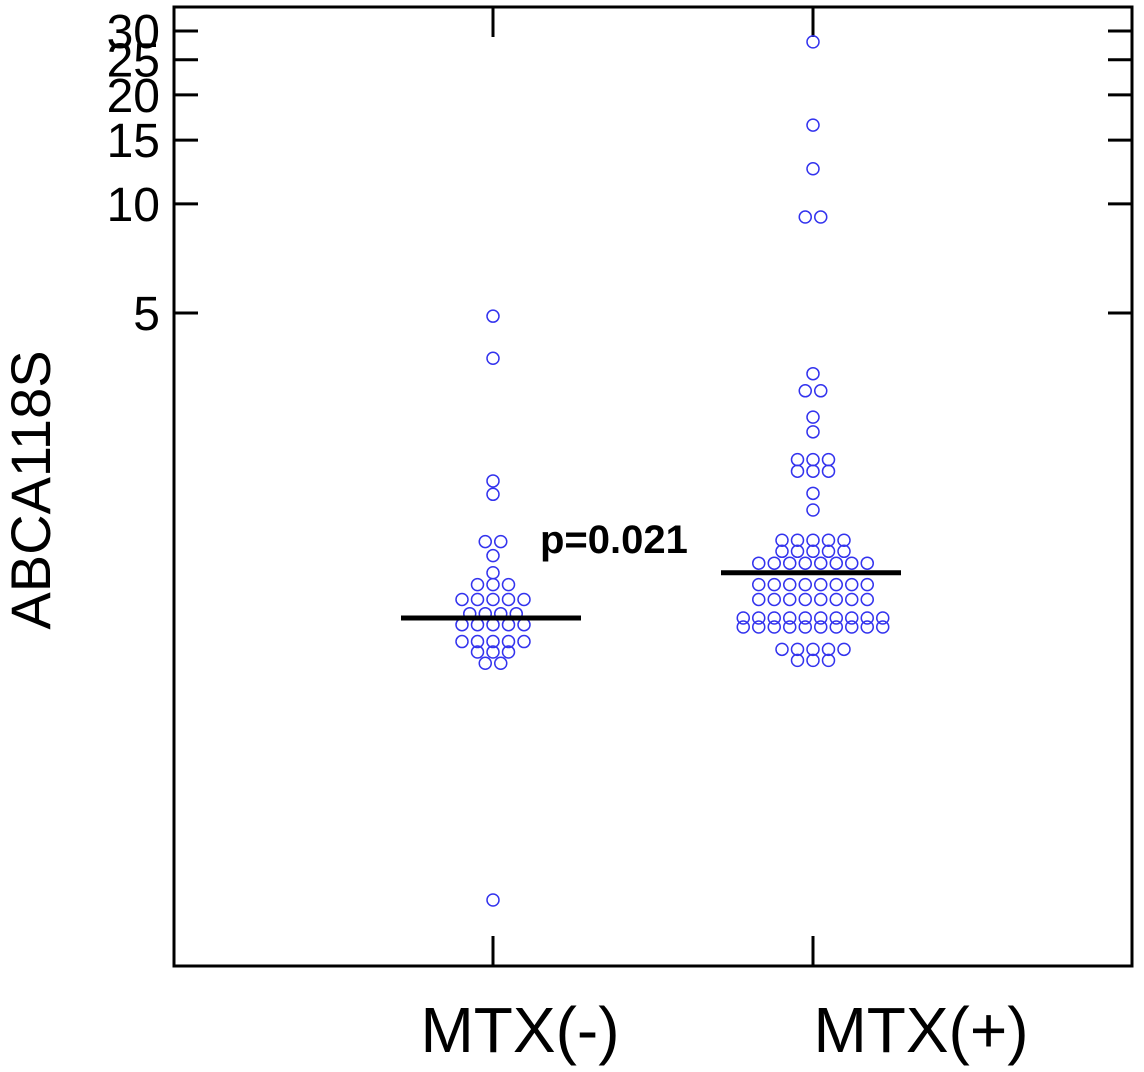 The image size is (1144, 1072). What do you see at coordinates (519, 1030) in the screenshot?
I see `category-label-mtx-minus: MTX(-)` at bounding box center [519, 1030].